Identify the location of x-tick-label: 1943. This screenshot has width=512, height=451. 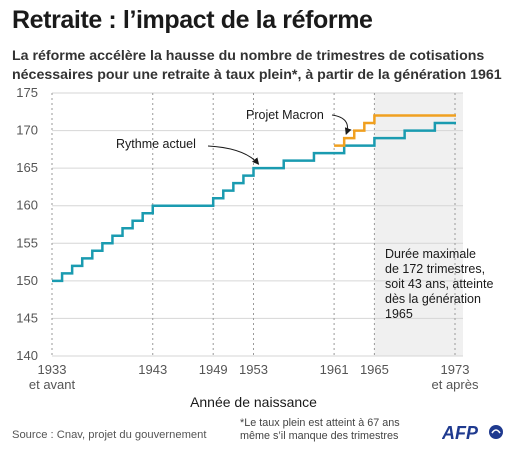
(152, 369).